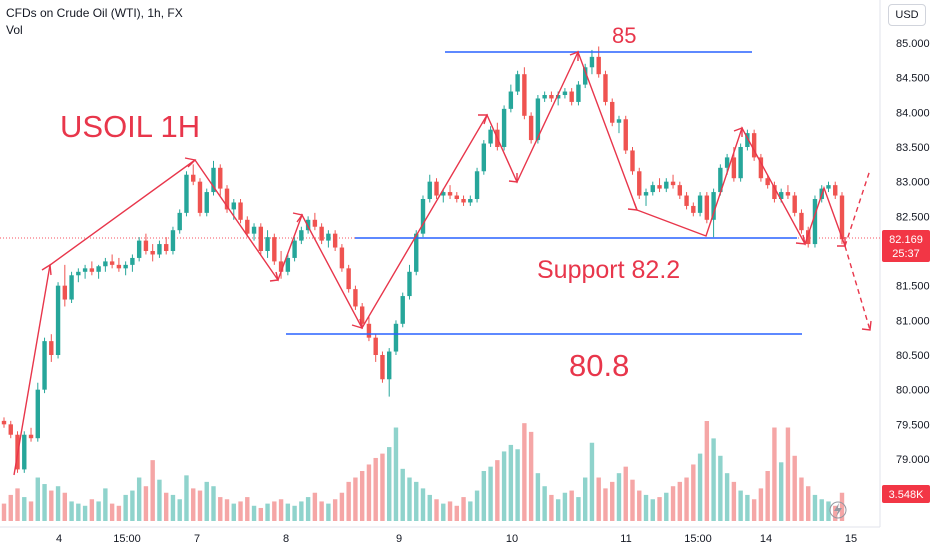  What do you see at coordinates (906, 240) in the screenshot?
I see `last-price-value: 82.169` at bounding box center [906, 240].